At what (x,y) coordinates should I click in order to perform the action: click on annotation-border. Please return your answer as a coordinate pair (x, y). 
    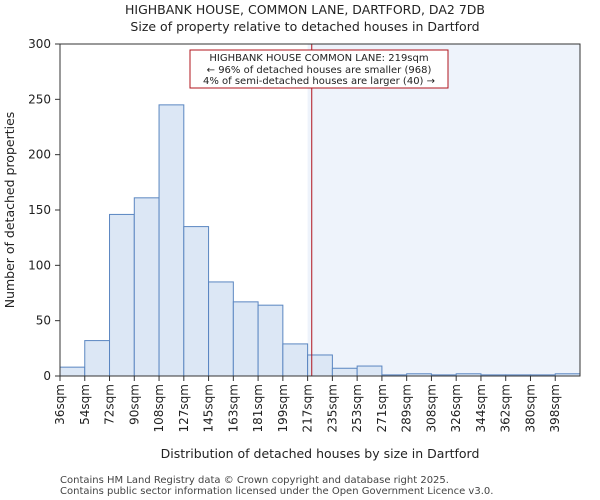
    Looking at the image, I should click on (319, 69).